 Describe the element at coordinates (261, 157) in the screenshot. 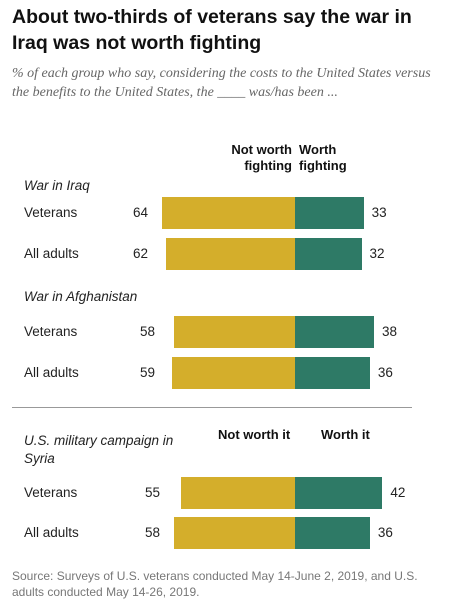

I see `col-header-not-worth-fighting: Not worth fighting` at that location.